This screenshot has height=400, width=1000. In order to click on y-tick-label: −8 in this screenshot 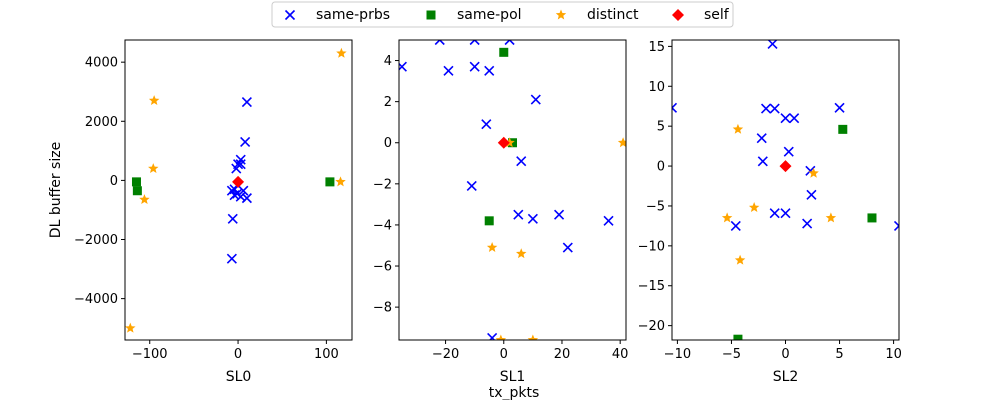, I will do `click(382, 308)`.